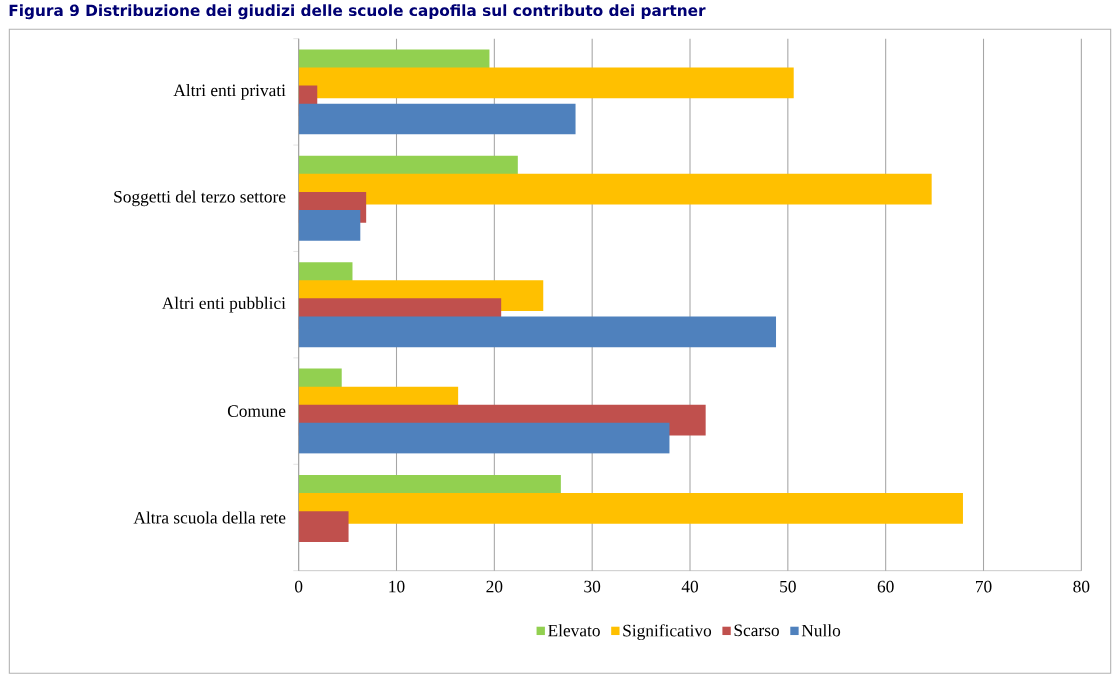 Image resolution: width=1112 pixels, height=674 pixels. Describe the element at coordinates (756, 630) in the screenshot. I see `legend-label: Scarso` at that location.